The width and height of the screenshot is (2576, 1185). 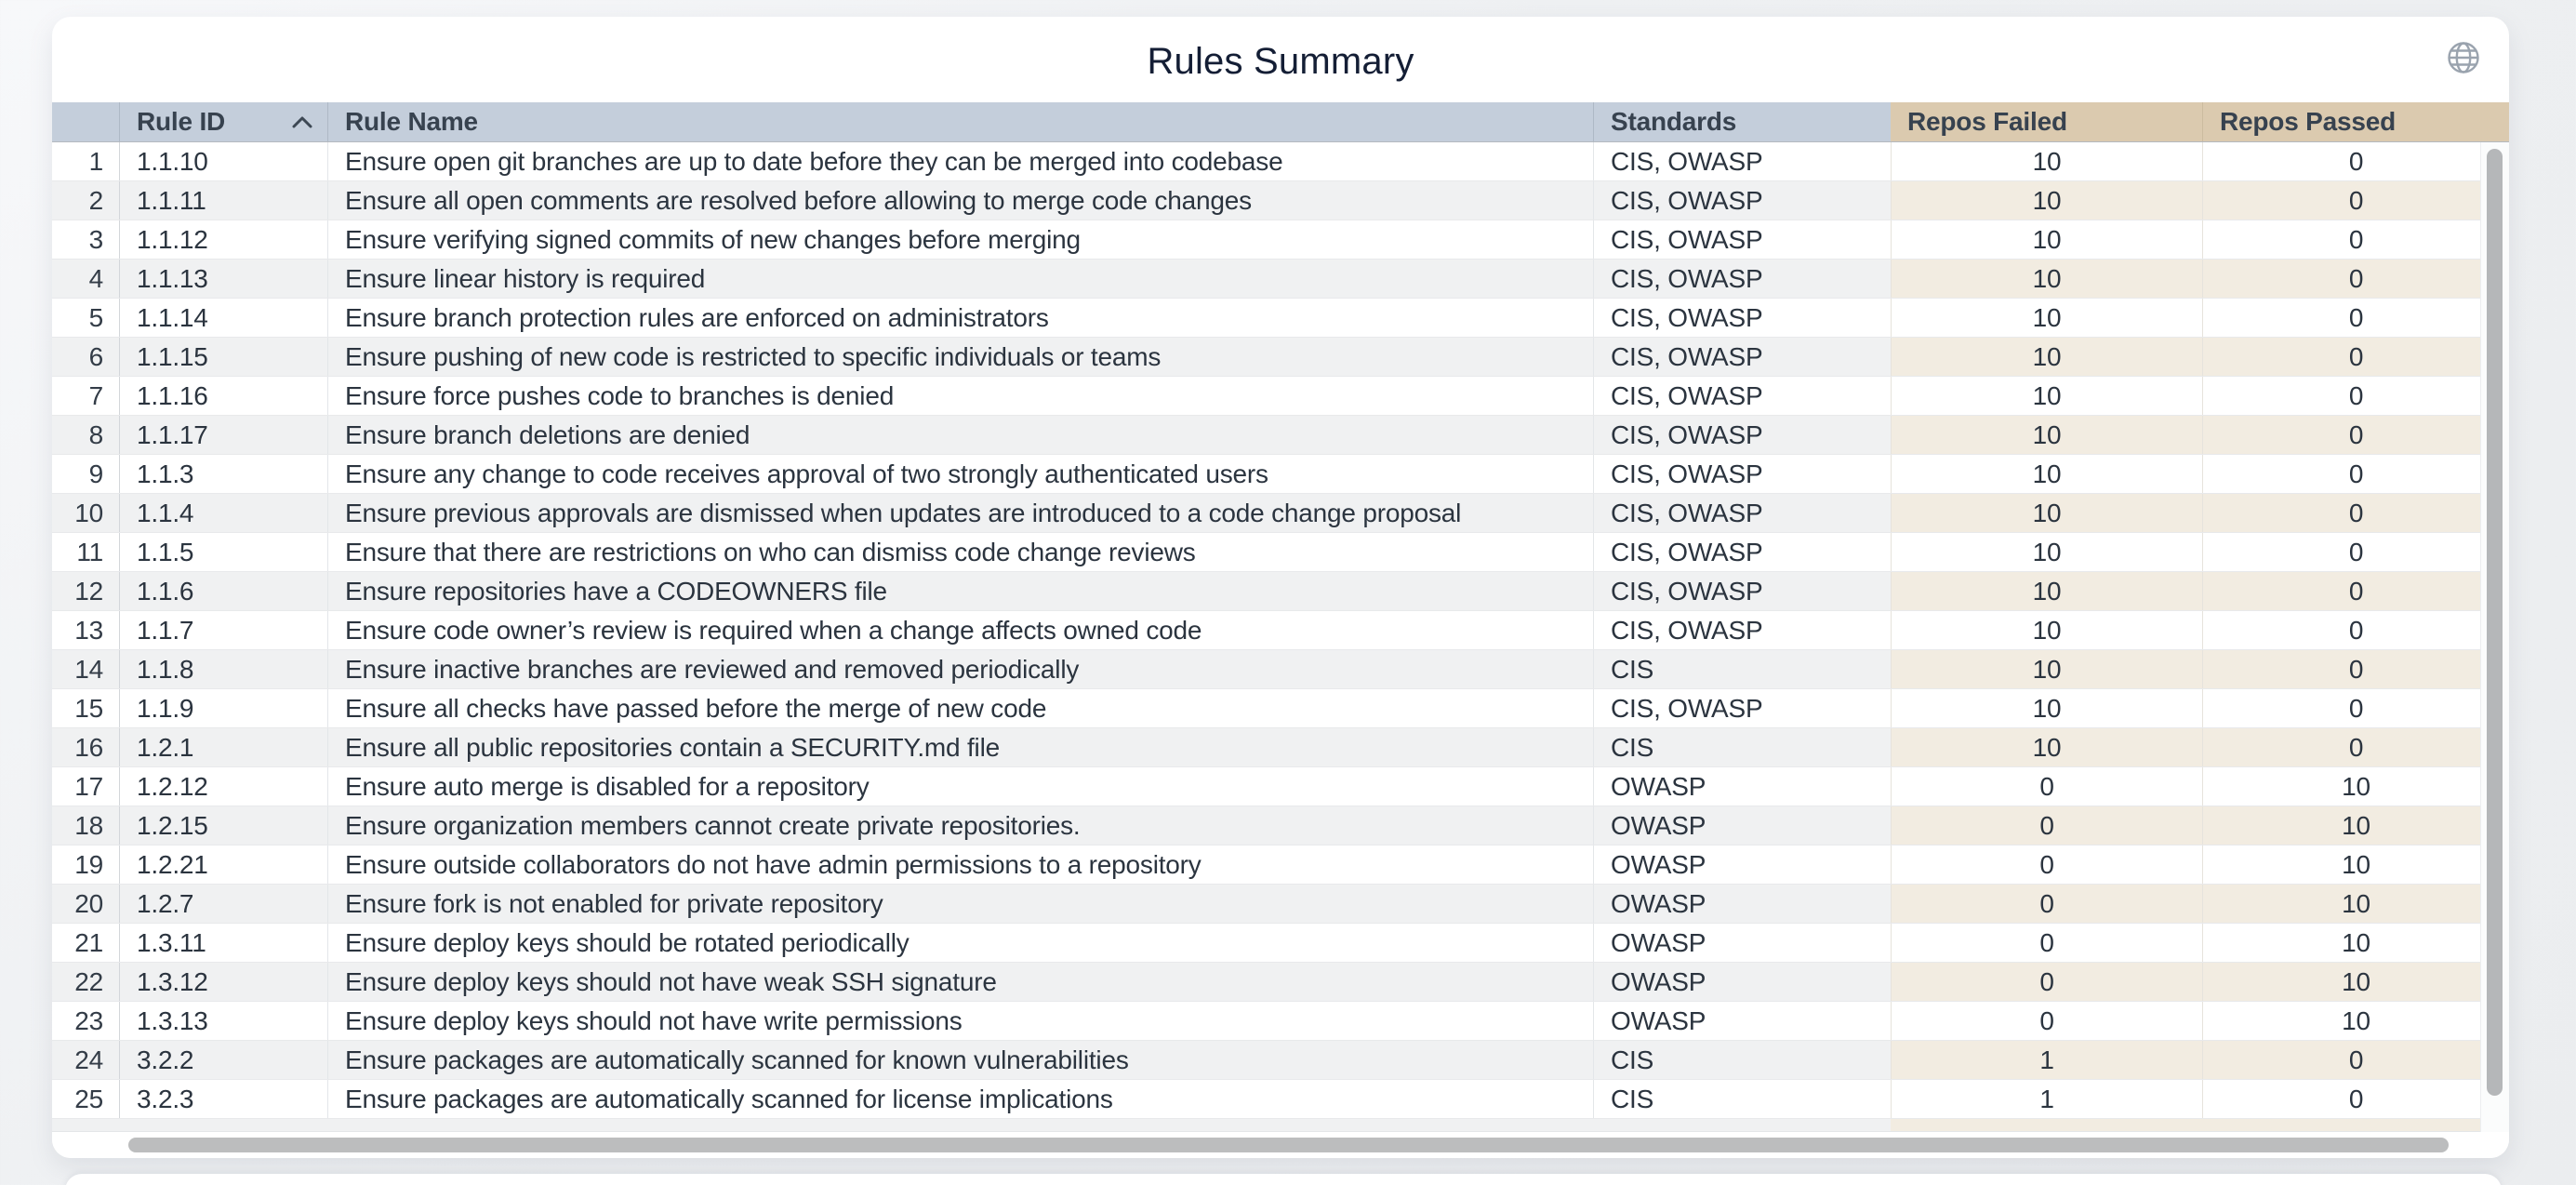 What do you see at coordinates (223, 318) in the screenshot?
I see `cell-rule-id: 1.1.14` at bounding box center [223, 318].